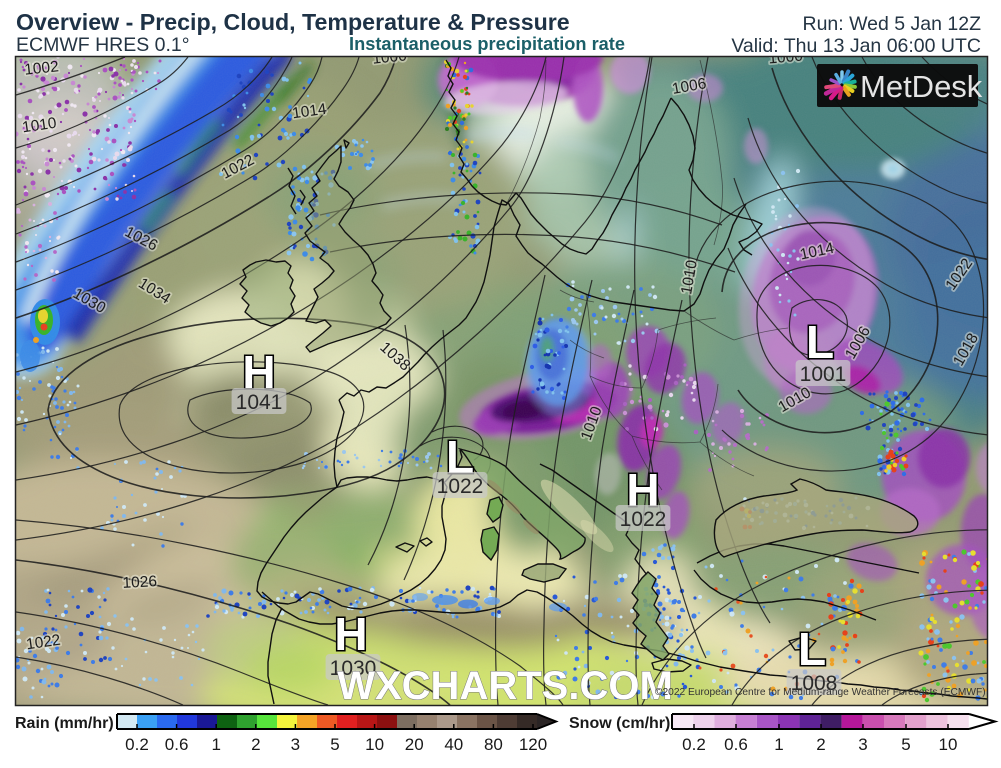 The image size is (1001, 768). Describe the element at coordinates (814, 683) in the screenshot. I see `svg-text: 1008` at that location.